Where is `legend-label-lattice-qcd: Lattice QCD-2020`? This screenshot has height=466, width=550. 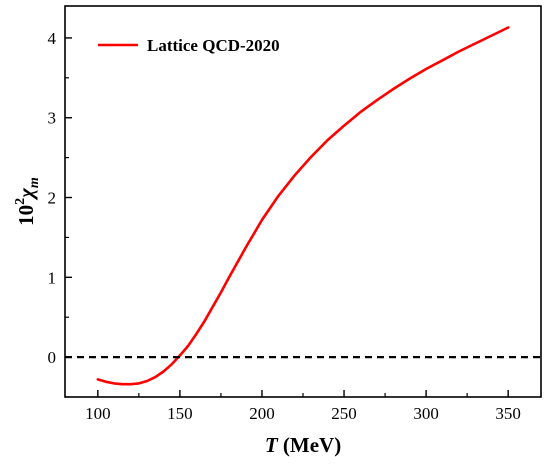
legend-label-lattice-qcd: Lattice QCD-2020 is located at coordinates (213, 45).